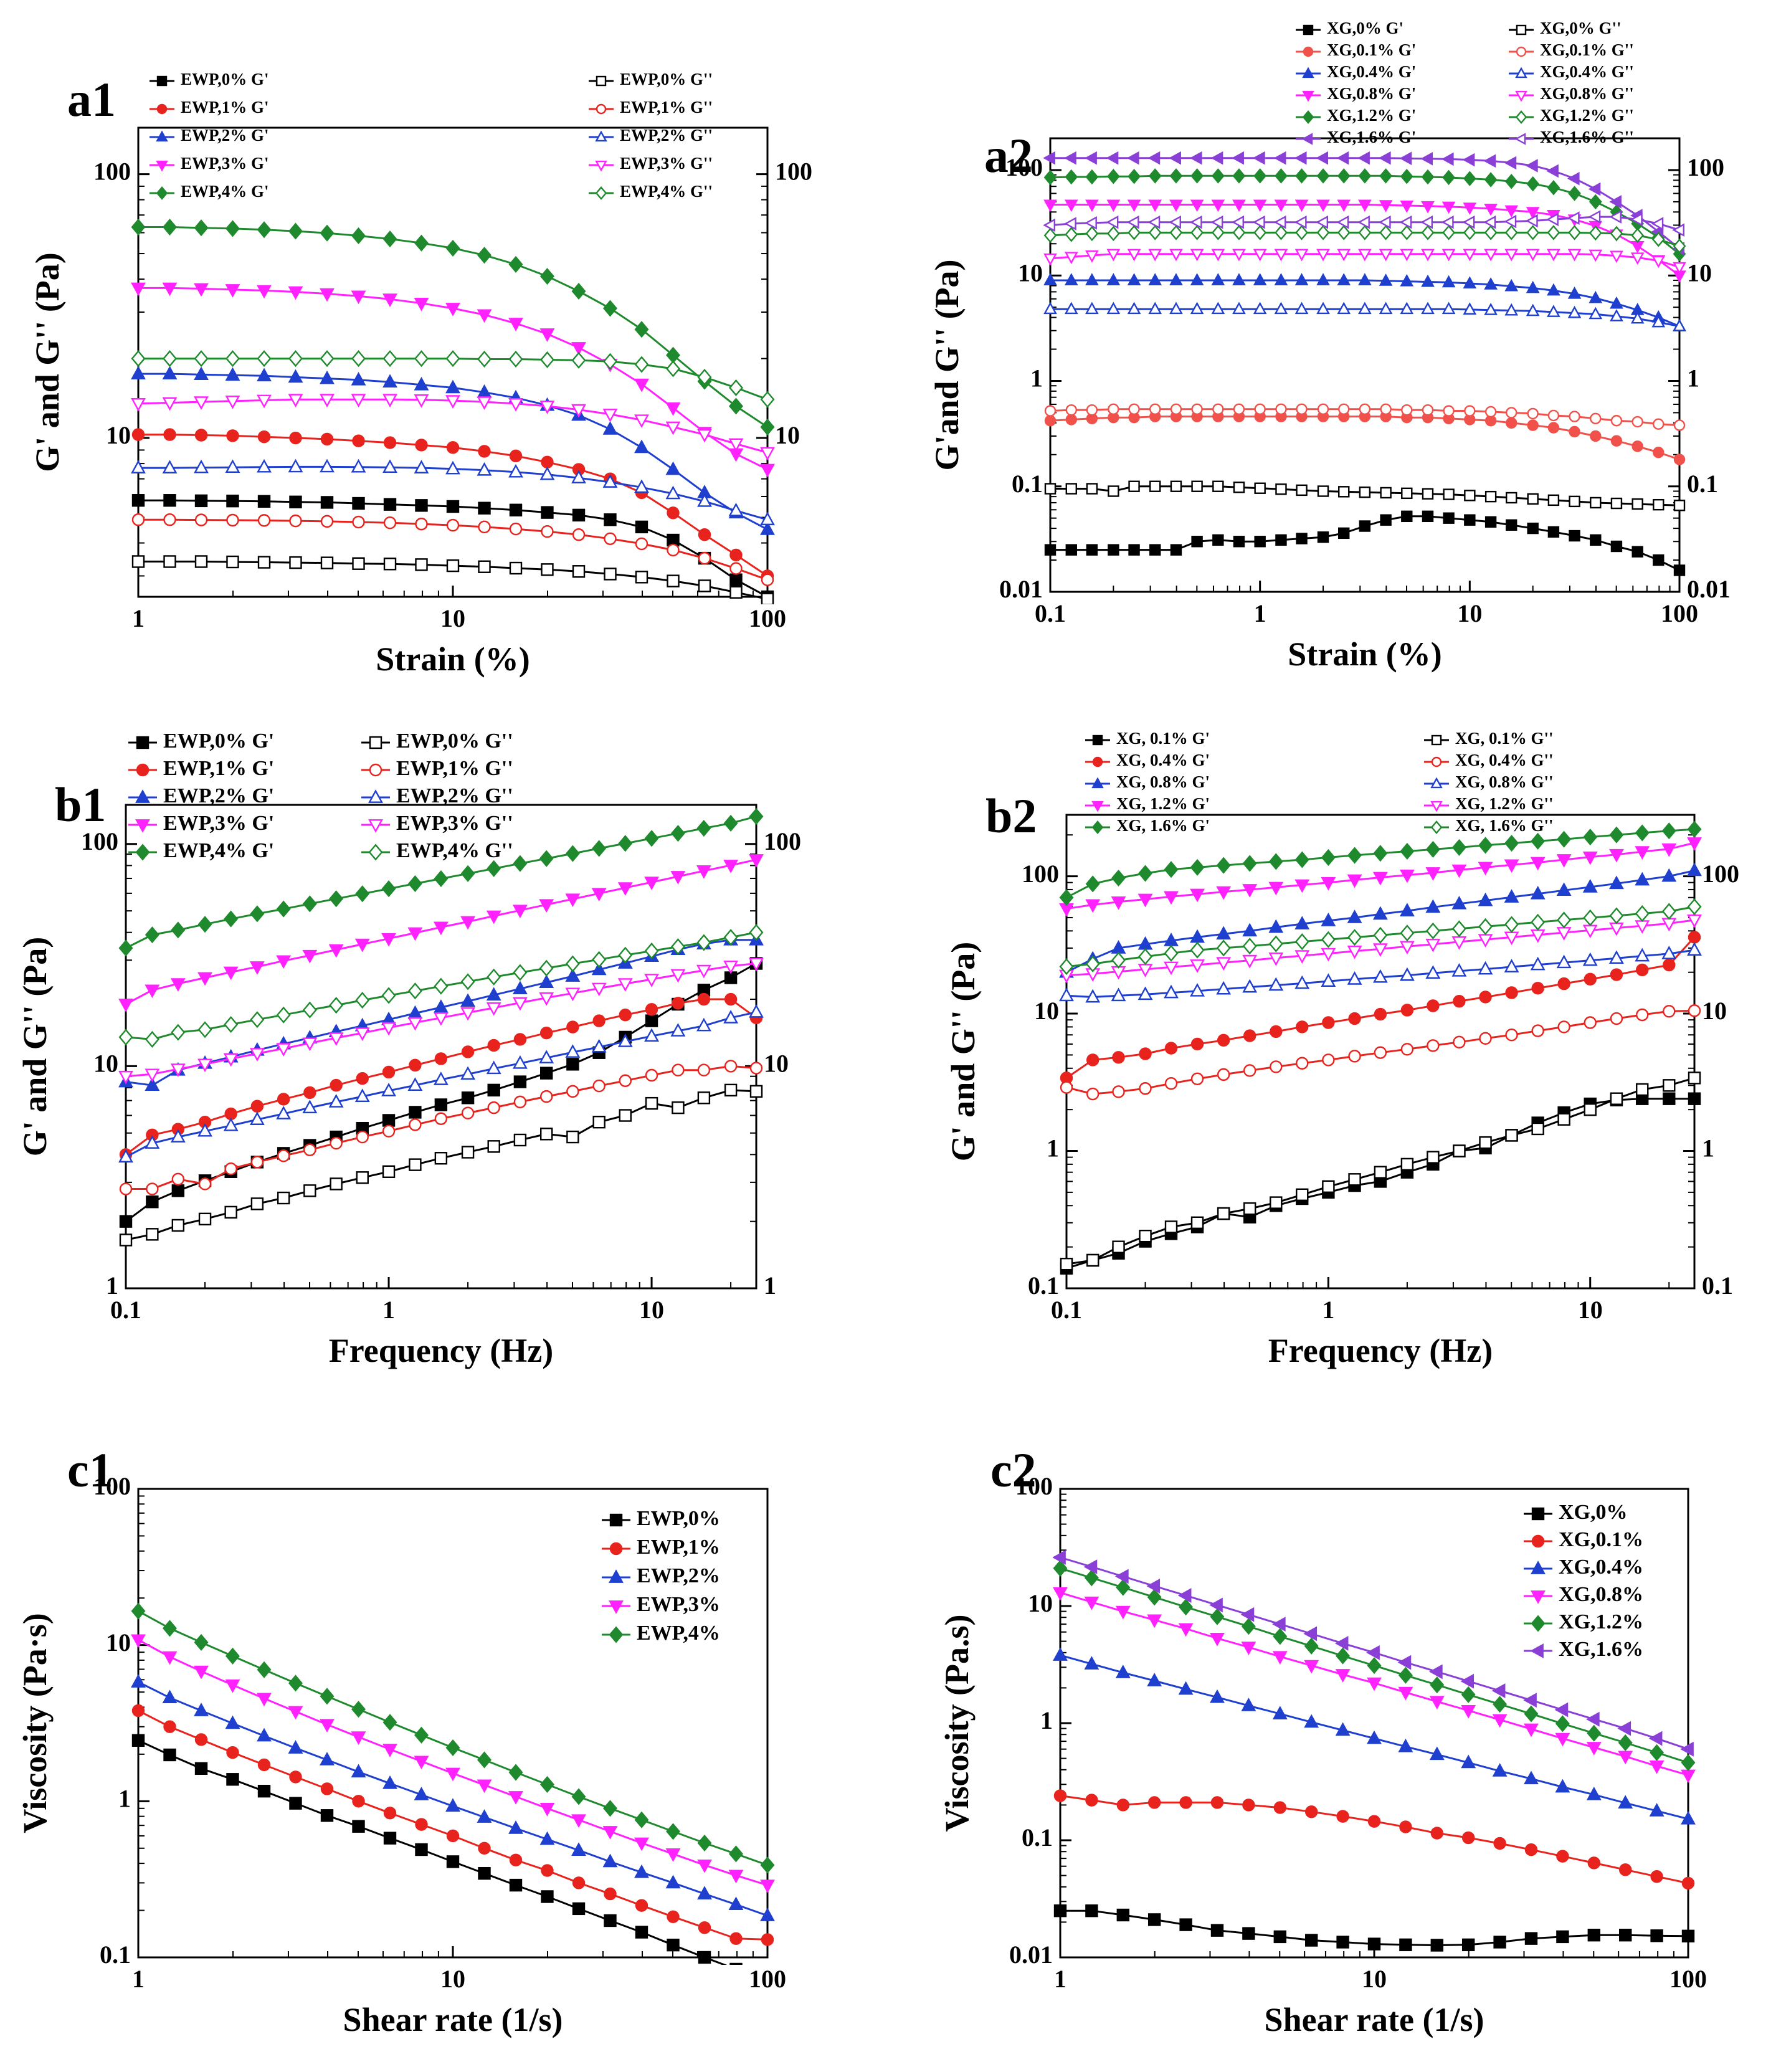  I want to click on legend-item: XG,1.6% G', so click(1356, 137).